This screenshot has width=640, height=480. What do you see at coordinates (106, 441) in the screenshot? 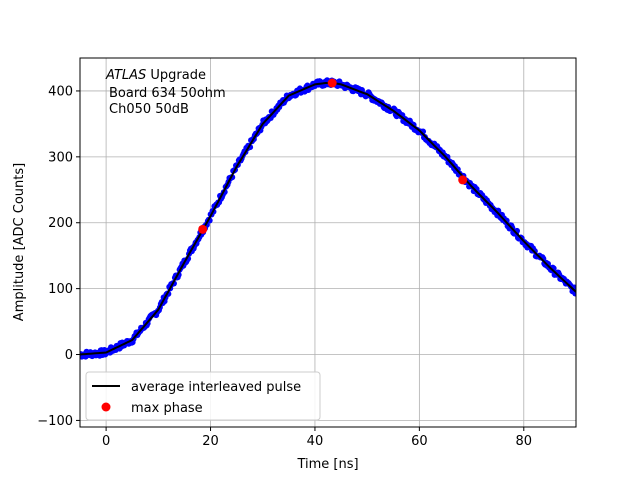
I see `x-tick-label: 0` at bounding box center [106, 441].